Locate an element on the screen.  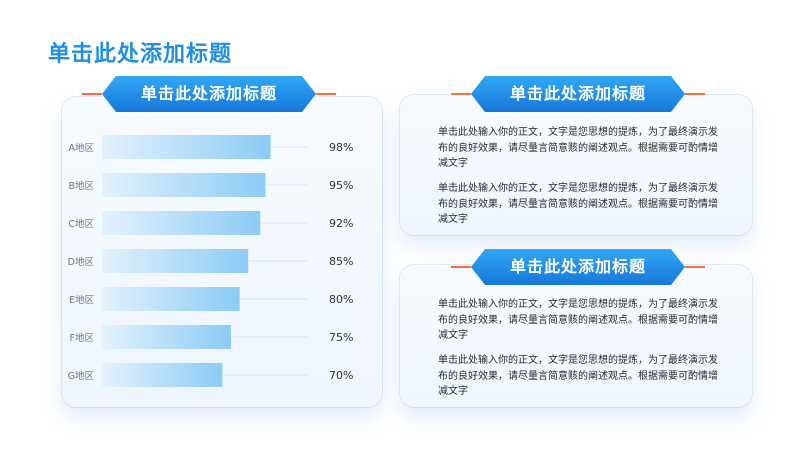
page-title: 单击此处添加标题 is located at coordinates (140, 54).